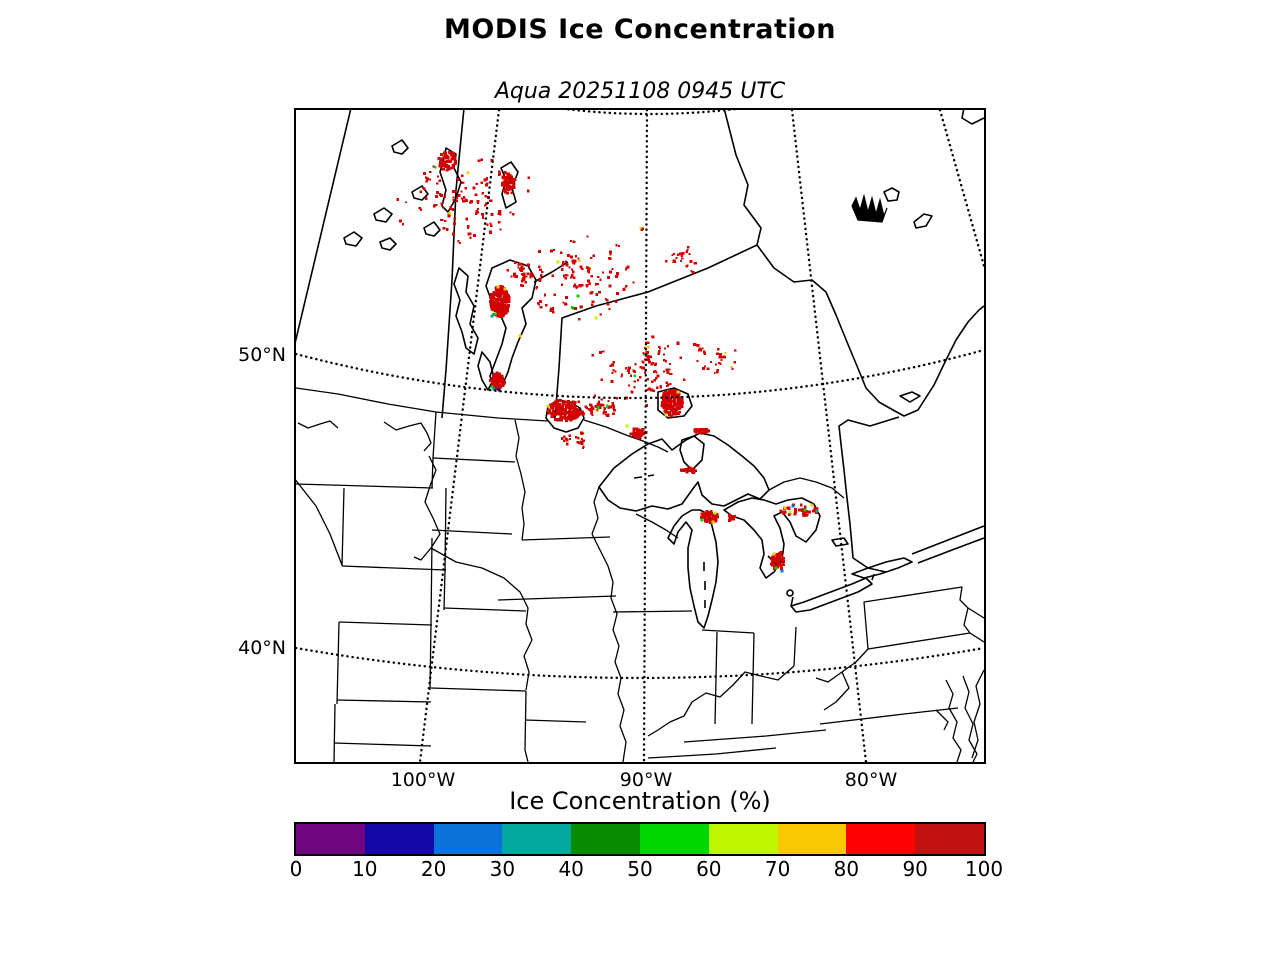 The width and height of the screenshot is (1280, 960). I want to click on ice-layer, so click(607, 361).